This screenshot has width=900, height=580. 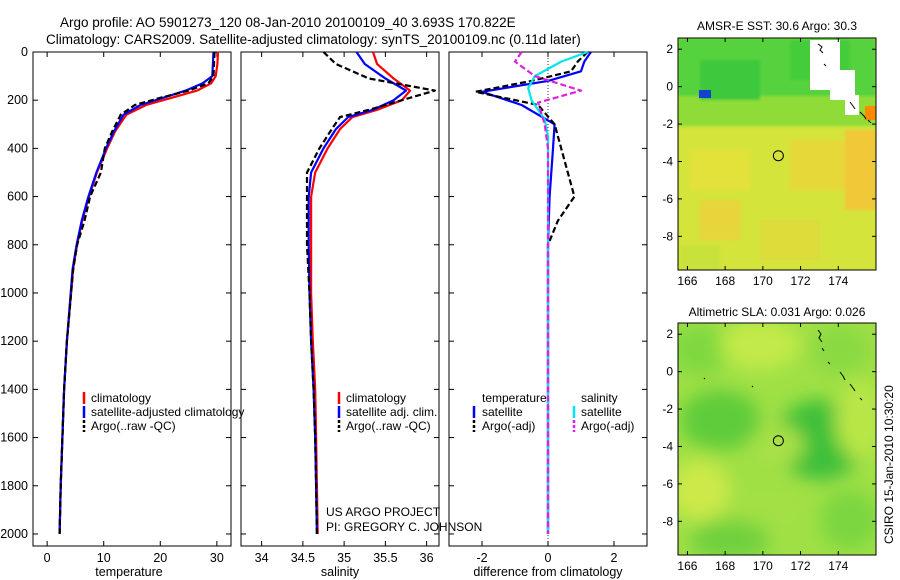 What do you see at coordinates (303, 558) in the screenshot?
I see `x-tick-label: 34.5` at bounding box center [303, 558].